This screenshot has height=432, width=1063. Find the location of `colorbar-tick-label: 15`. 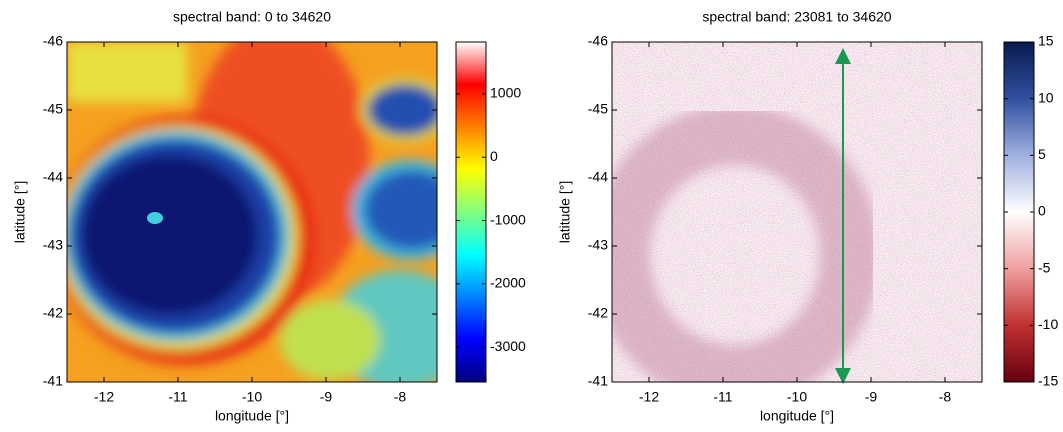

colorbar-tick-label: 15 is located at coordinates (1046, 41).